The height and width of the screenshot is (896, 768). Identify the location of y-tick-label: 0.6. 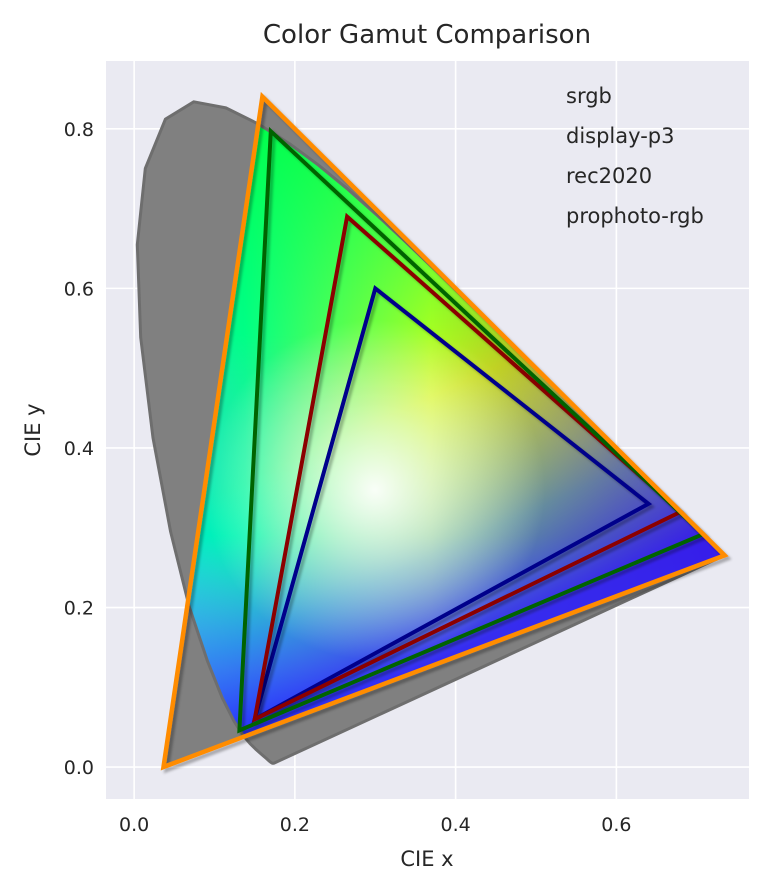
(79, 289).